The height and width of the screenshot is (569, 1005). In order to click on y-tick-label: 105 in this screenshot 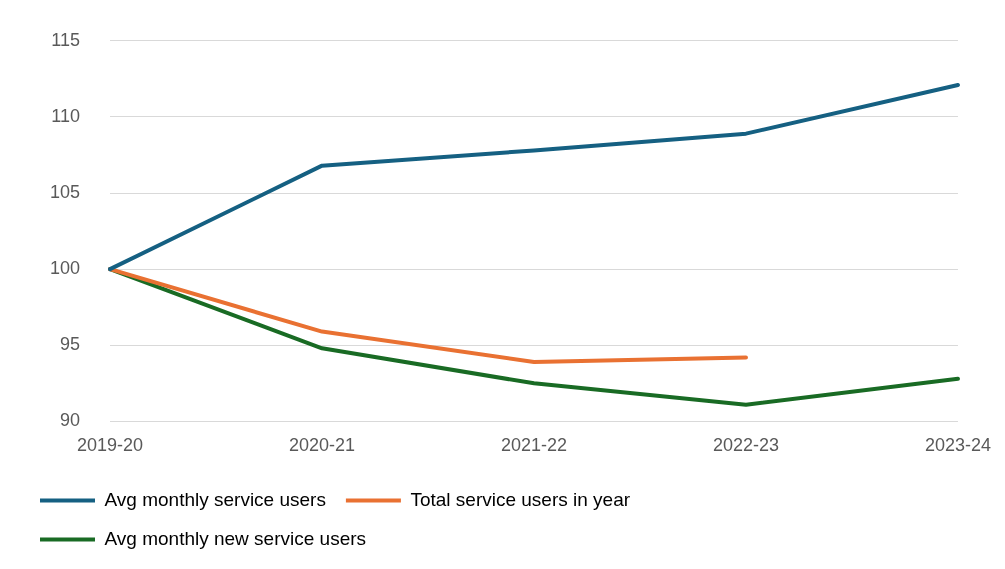, I will do `click(65, 192)`.